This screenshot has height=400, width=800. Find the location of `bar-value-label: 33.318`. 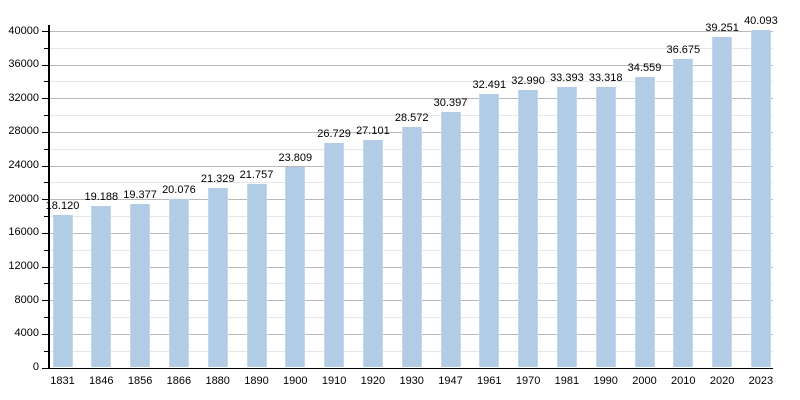

bar-value-label: 33.318 is located at coordinates (605, 78).